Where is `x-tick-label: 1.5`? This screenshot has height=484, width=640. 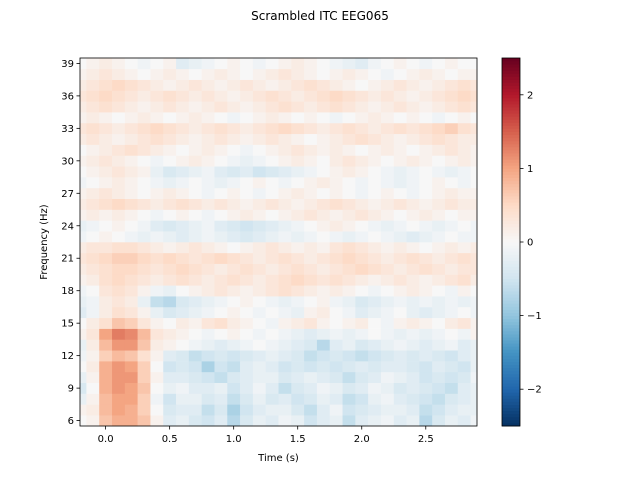 x-tick-label: 1.5 is located at coordinates (298, 439).